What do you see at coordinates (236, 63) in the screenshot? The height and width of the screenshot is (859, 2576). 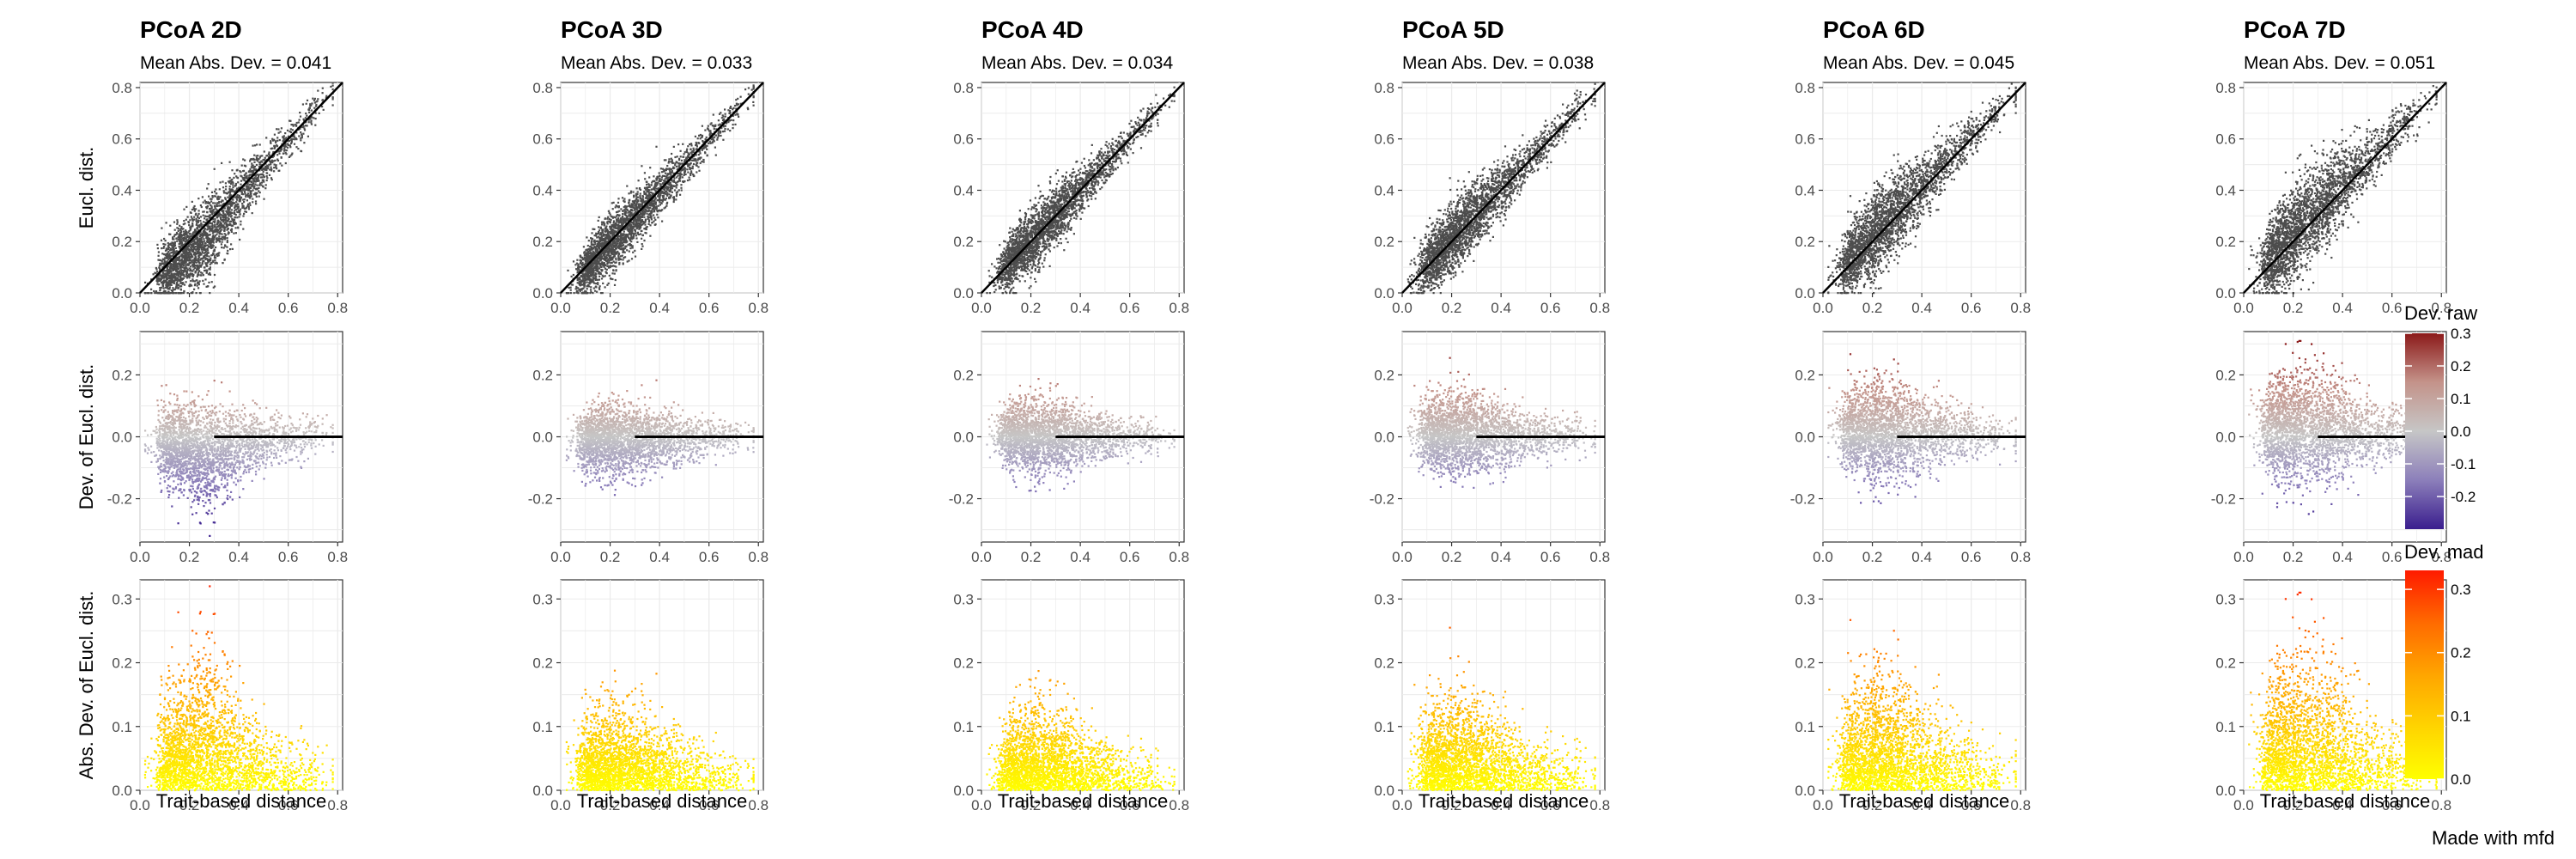 I see `panel-subtitle: Mean Abs. Dev. = 0.041` at bounding box center [236, 63].